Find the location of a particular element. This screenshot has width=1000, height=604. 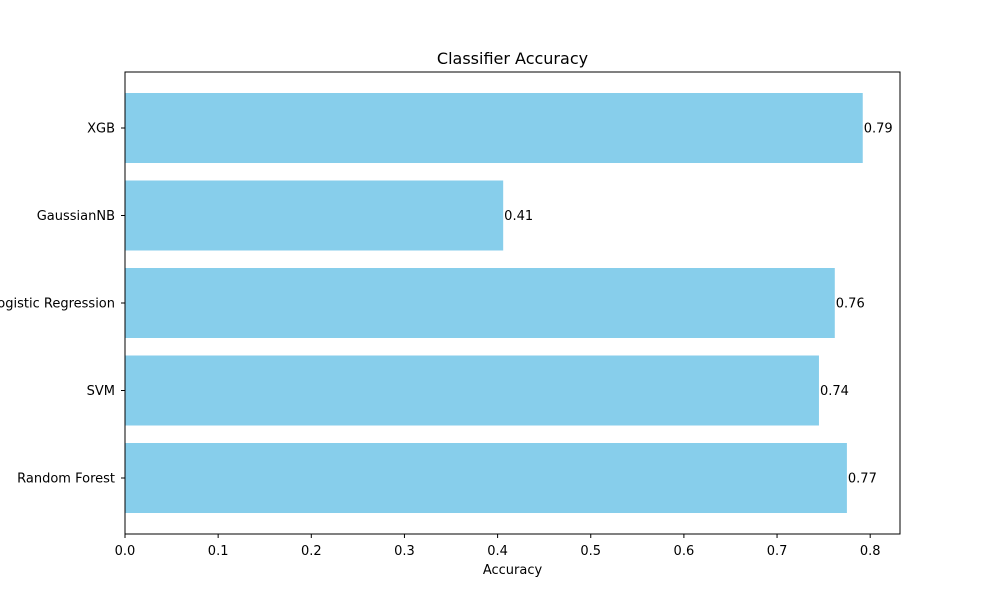

x-tick-label: 0.8 is located at coordinates (870, 551).